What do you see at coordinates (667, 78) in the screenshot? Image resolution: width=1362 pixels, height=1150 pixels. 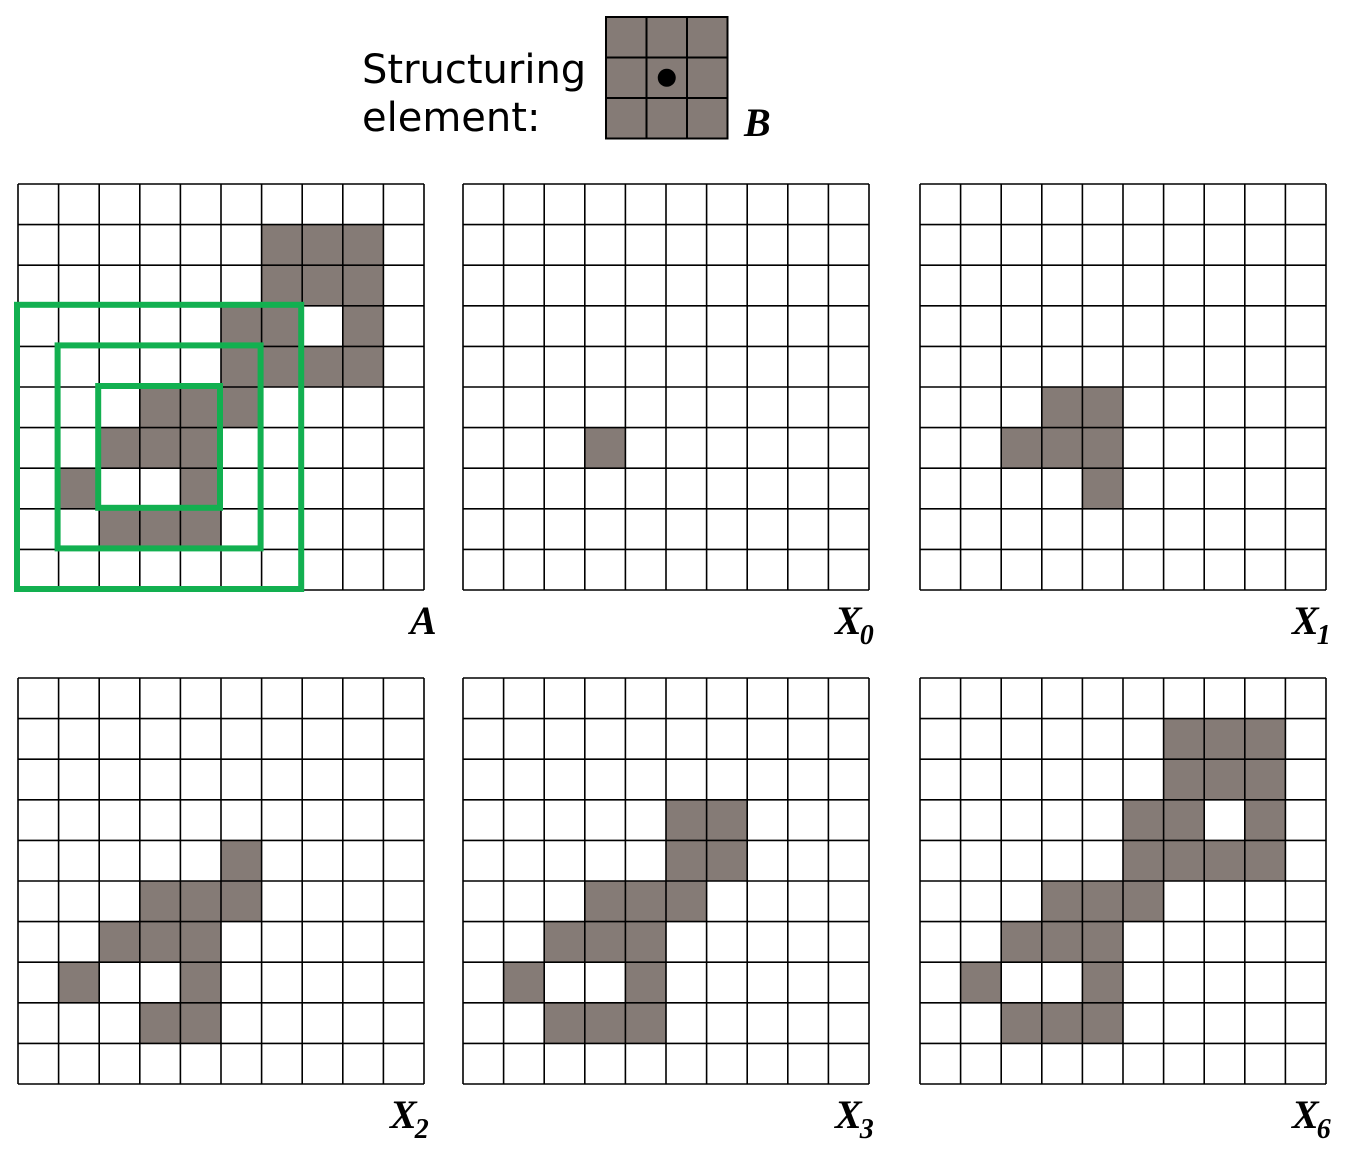 I see `structuring-element-grid` at bounding box center [667, 78].